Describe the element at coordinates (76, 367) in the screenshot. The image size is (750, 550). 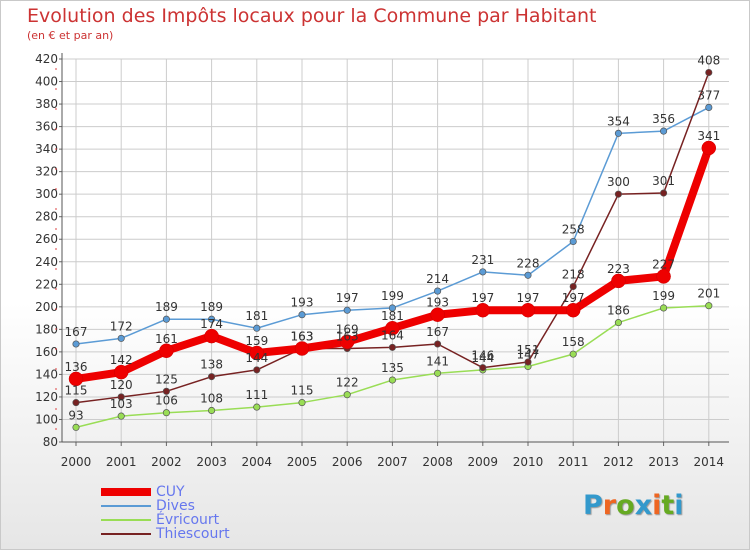
I see `data-label-cuy: 136` at that location.